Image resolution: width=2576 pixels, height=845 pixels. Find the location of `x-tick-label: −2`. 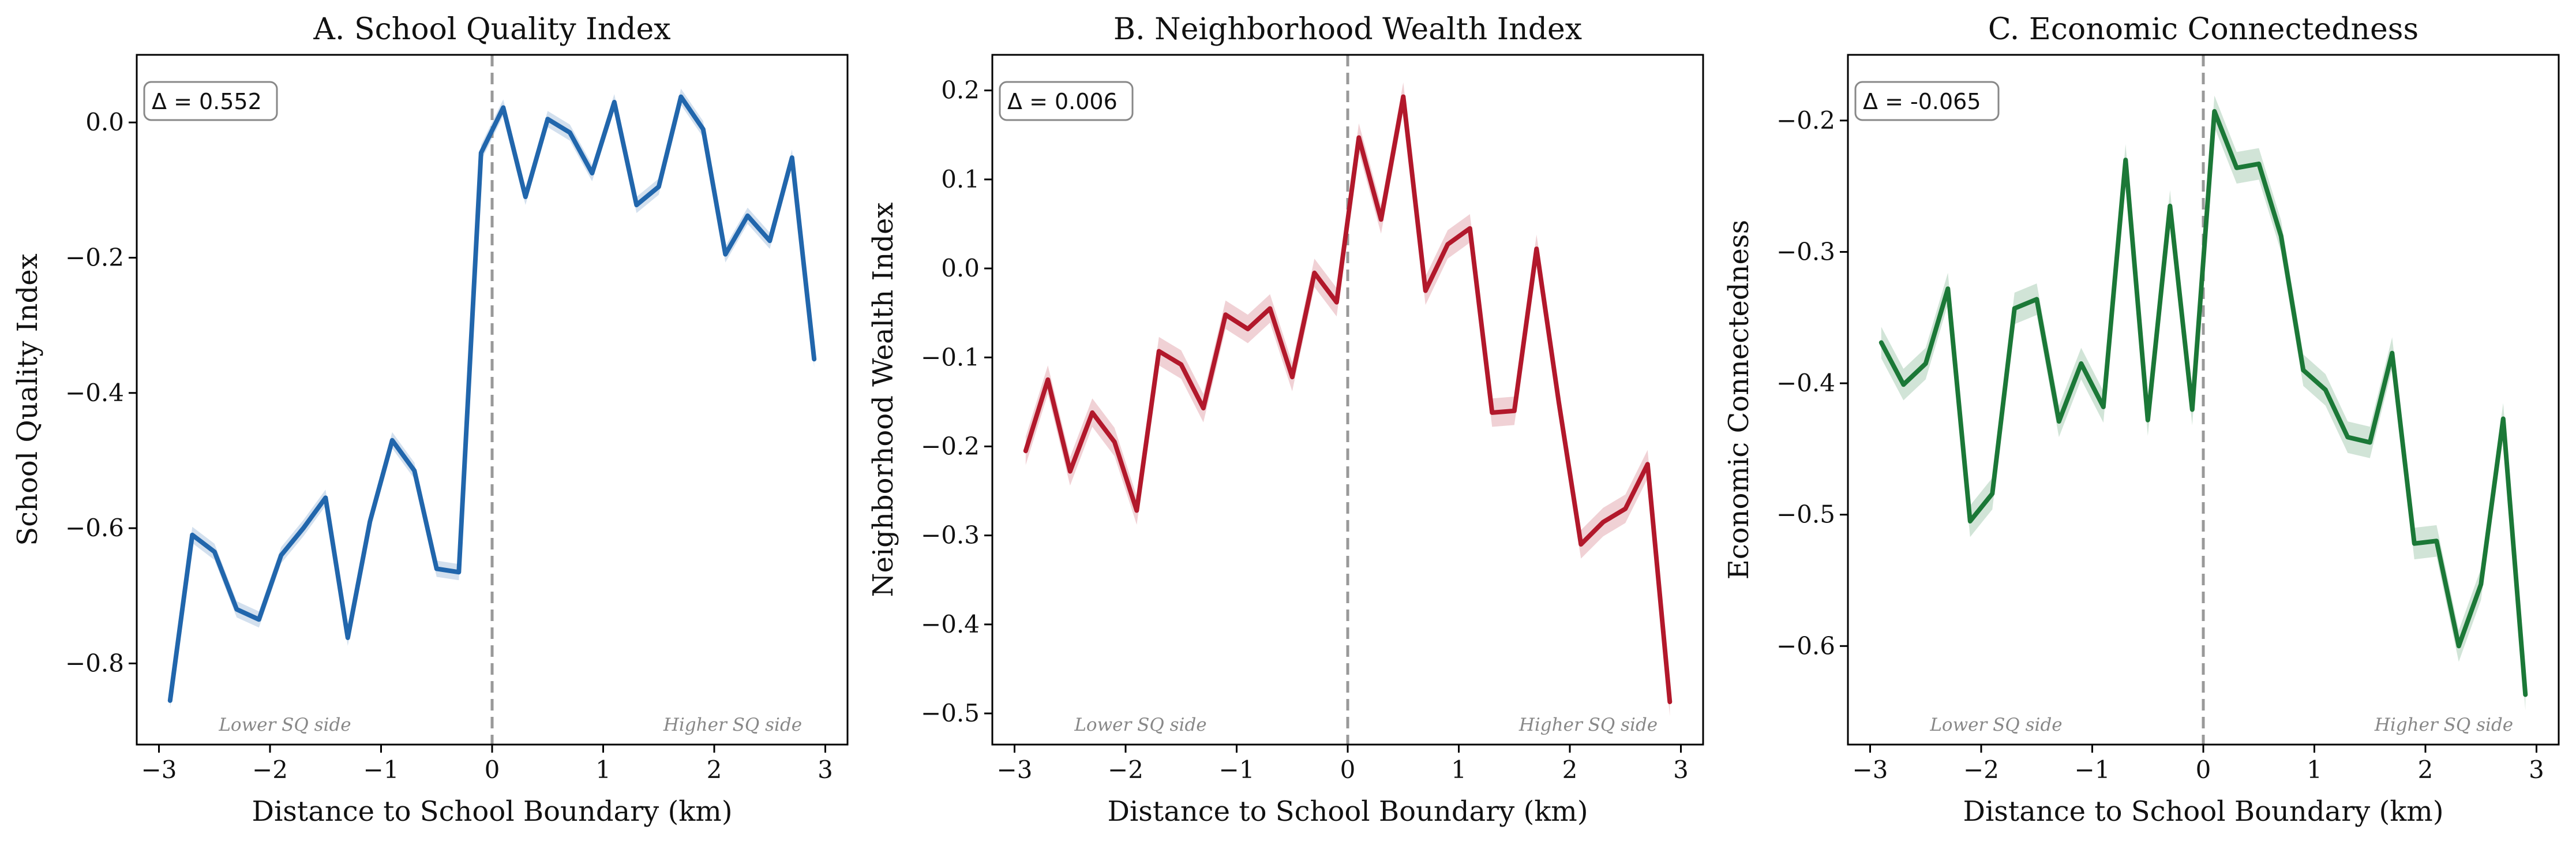

x-tick-label: −2 is located at coordinates (270, 770).